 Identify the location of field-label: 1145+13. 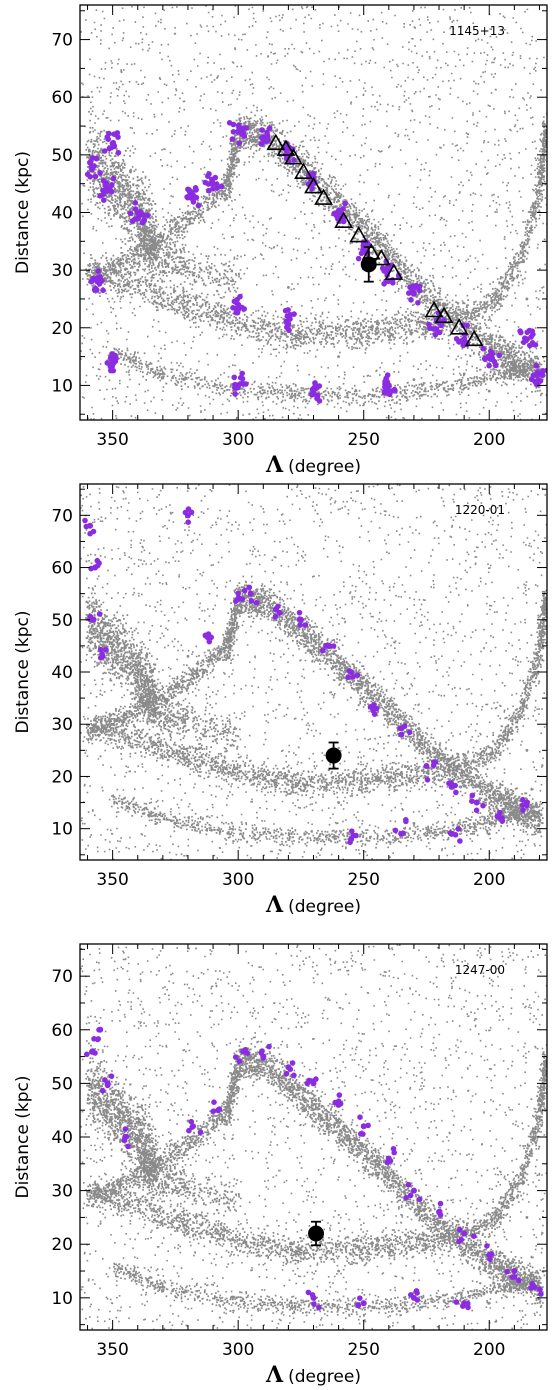
(477, 31).